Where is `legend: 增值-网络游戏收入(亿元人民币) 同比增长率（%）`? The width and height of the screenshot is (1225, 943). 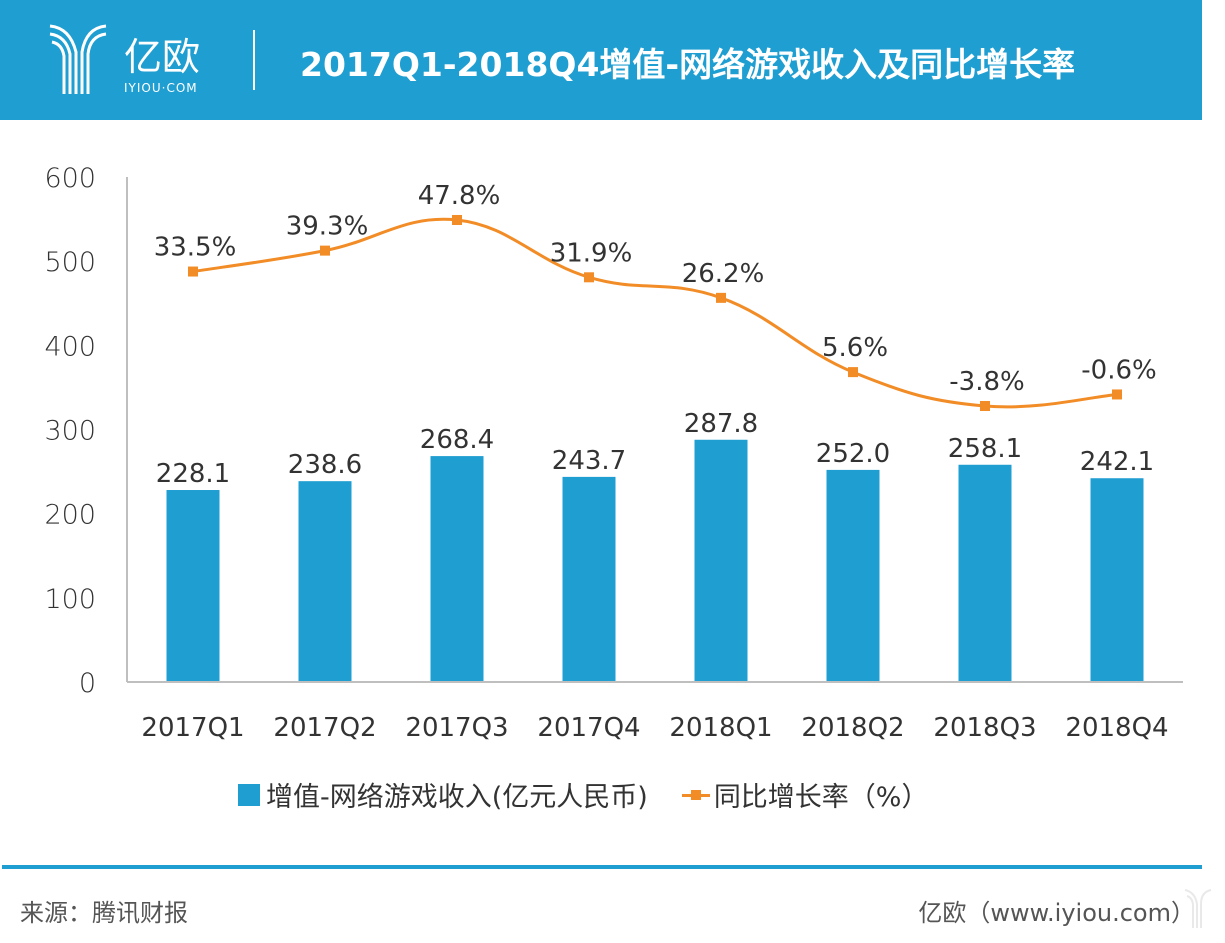
legend: 增值-网络游戏收入(亿元人民币) 同比增长率（%） is located at coordinates (583, 794).